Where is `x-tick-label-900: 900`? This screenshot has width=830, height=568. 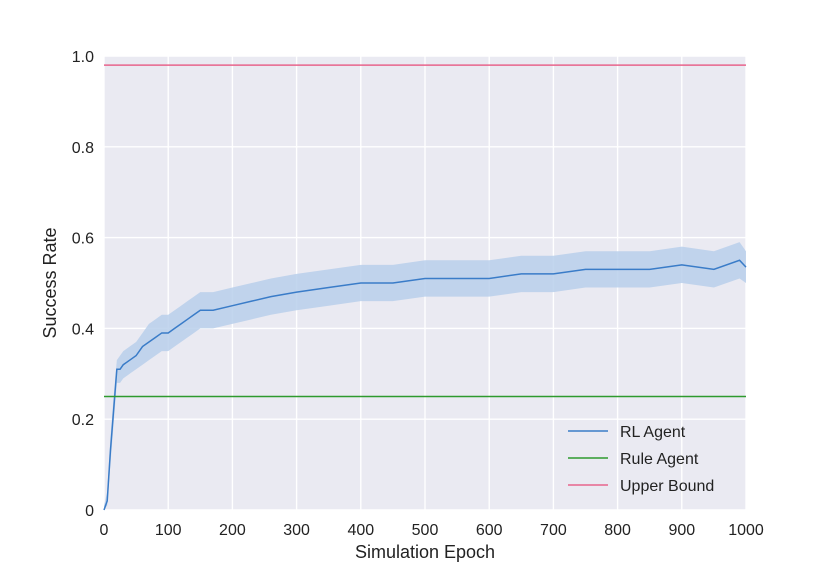 x-tick-label-900: 900 is located at coordinates (681, 530).